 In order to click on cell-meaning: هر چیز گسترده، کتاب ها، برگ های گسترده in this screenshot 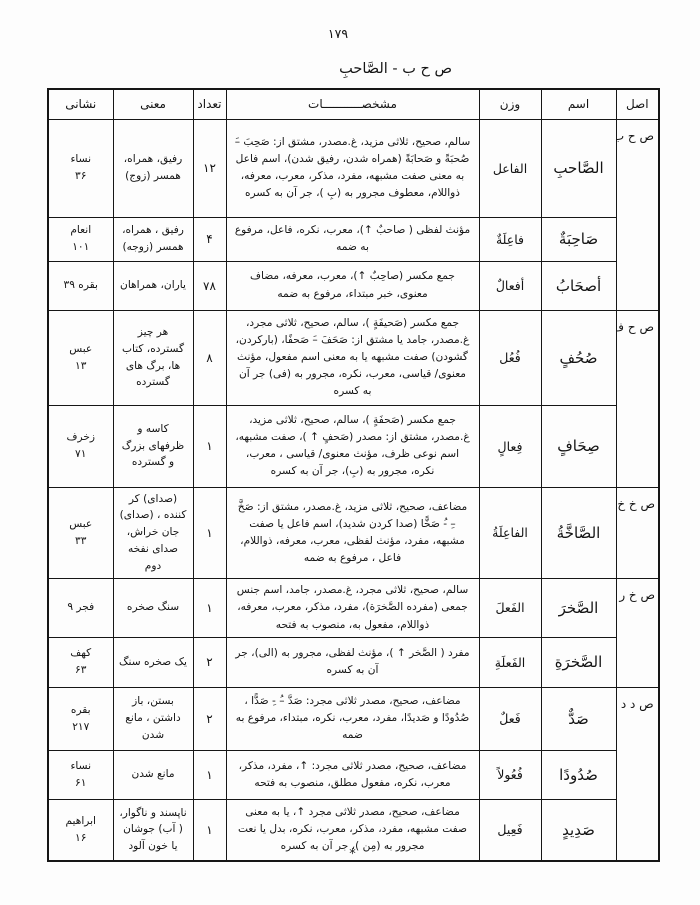, I will do `click(153, 357)`.